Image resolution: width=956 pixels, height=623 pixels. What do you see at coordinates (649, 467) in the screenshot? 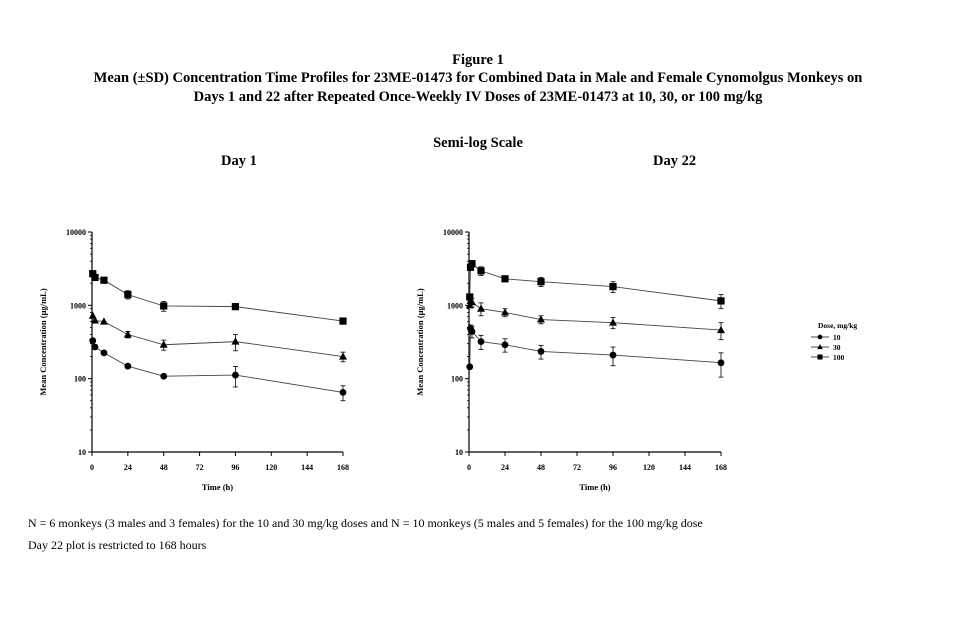
I see `day22-x-tick-label: 120` at bounding box center [649, 467].